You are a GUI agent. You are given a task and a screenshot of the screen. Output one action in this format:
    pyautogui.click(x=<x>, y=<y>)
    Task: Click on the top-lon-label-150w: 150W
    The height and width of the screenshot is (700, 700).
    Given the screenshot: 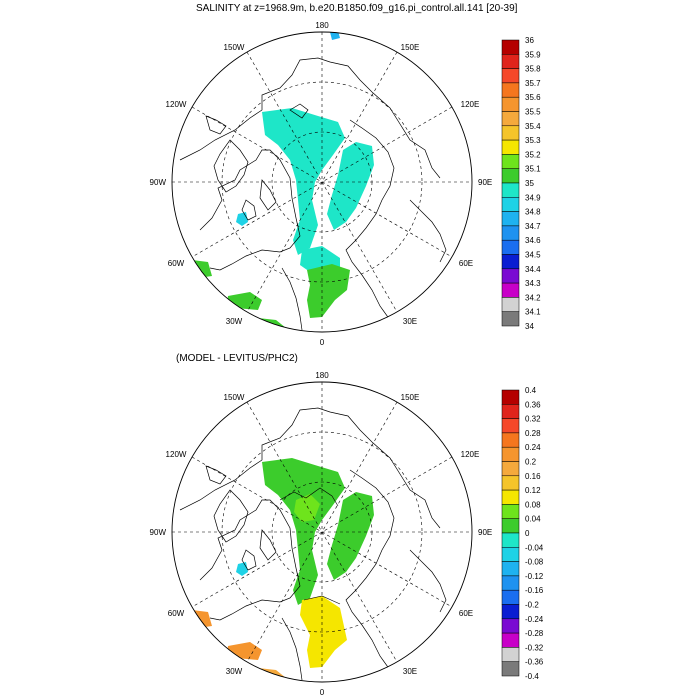 What is the action you would take?
    pyautogui.click(x=234, y=47)
    